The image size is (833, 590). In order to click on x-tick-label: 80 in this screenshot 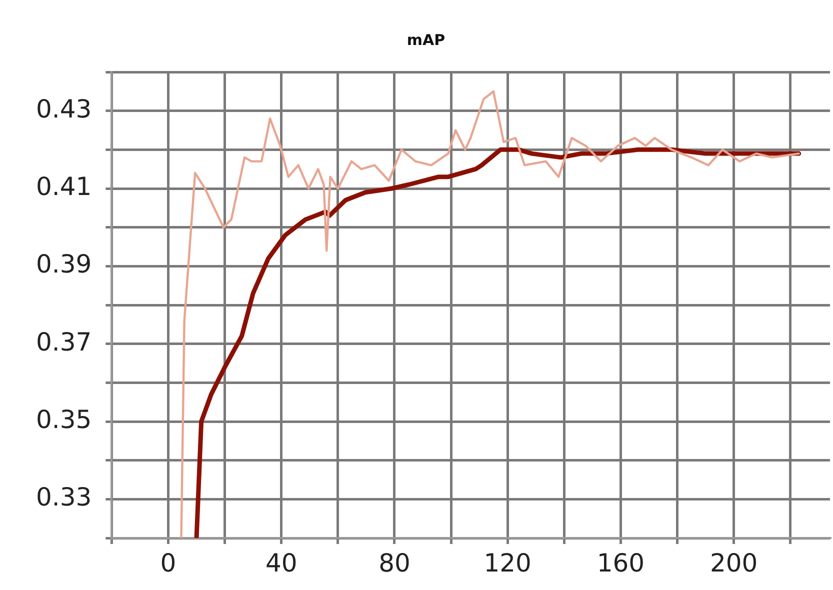, I will do `click(394, 563)`.